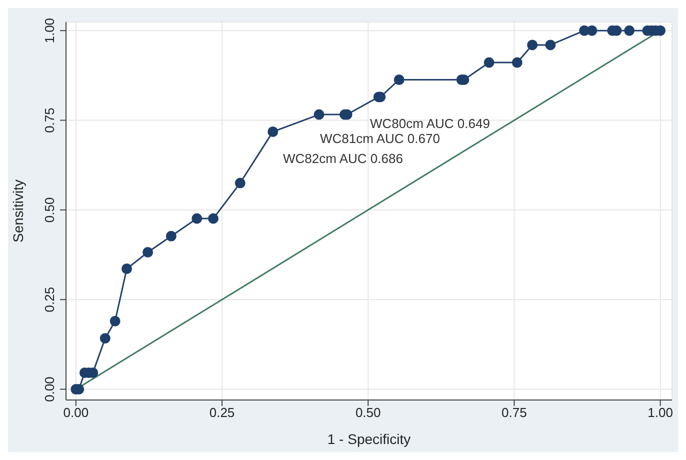 The width and height of the screenshot is (686, 460). Describe the element at coordinates (343, 158) in the screenshot. I see `annotation: WC82cm AUC 0.686` at that location.